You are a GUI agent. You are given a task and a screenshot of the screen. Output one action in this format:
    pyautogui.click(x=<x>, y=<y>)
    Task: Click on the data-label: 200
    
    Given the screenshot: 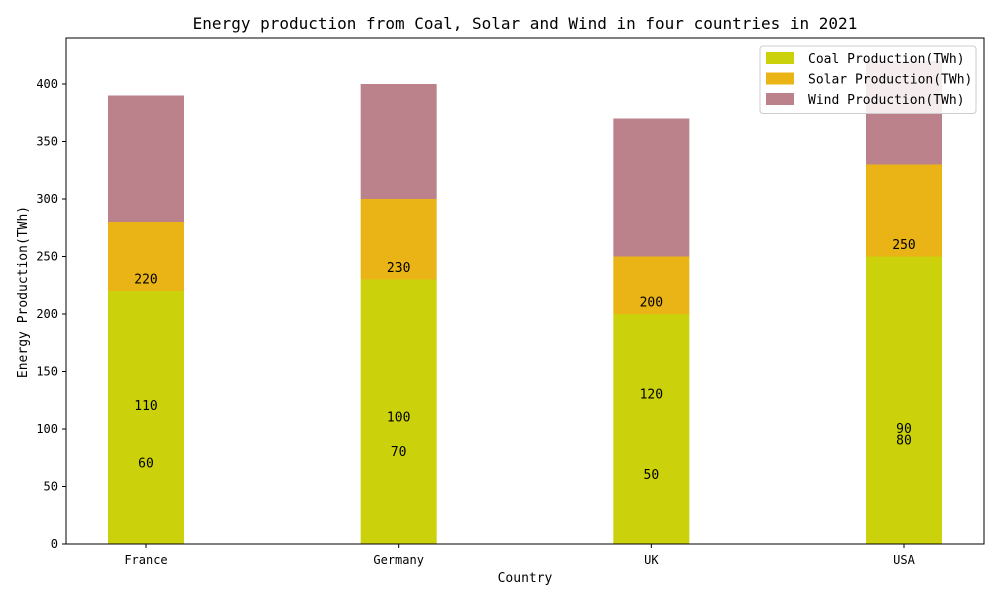 What is the action you would take?
    pyautogui.click(x=651, y=303)
    